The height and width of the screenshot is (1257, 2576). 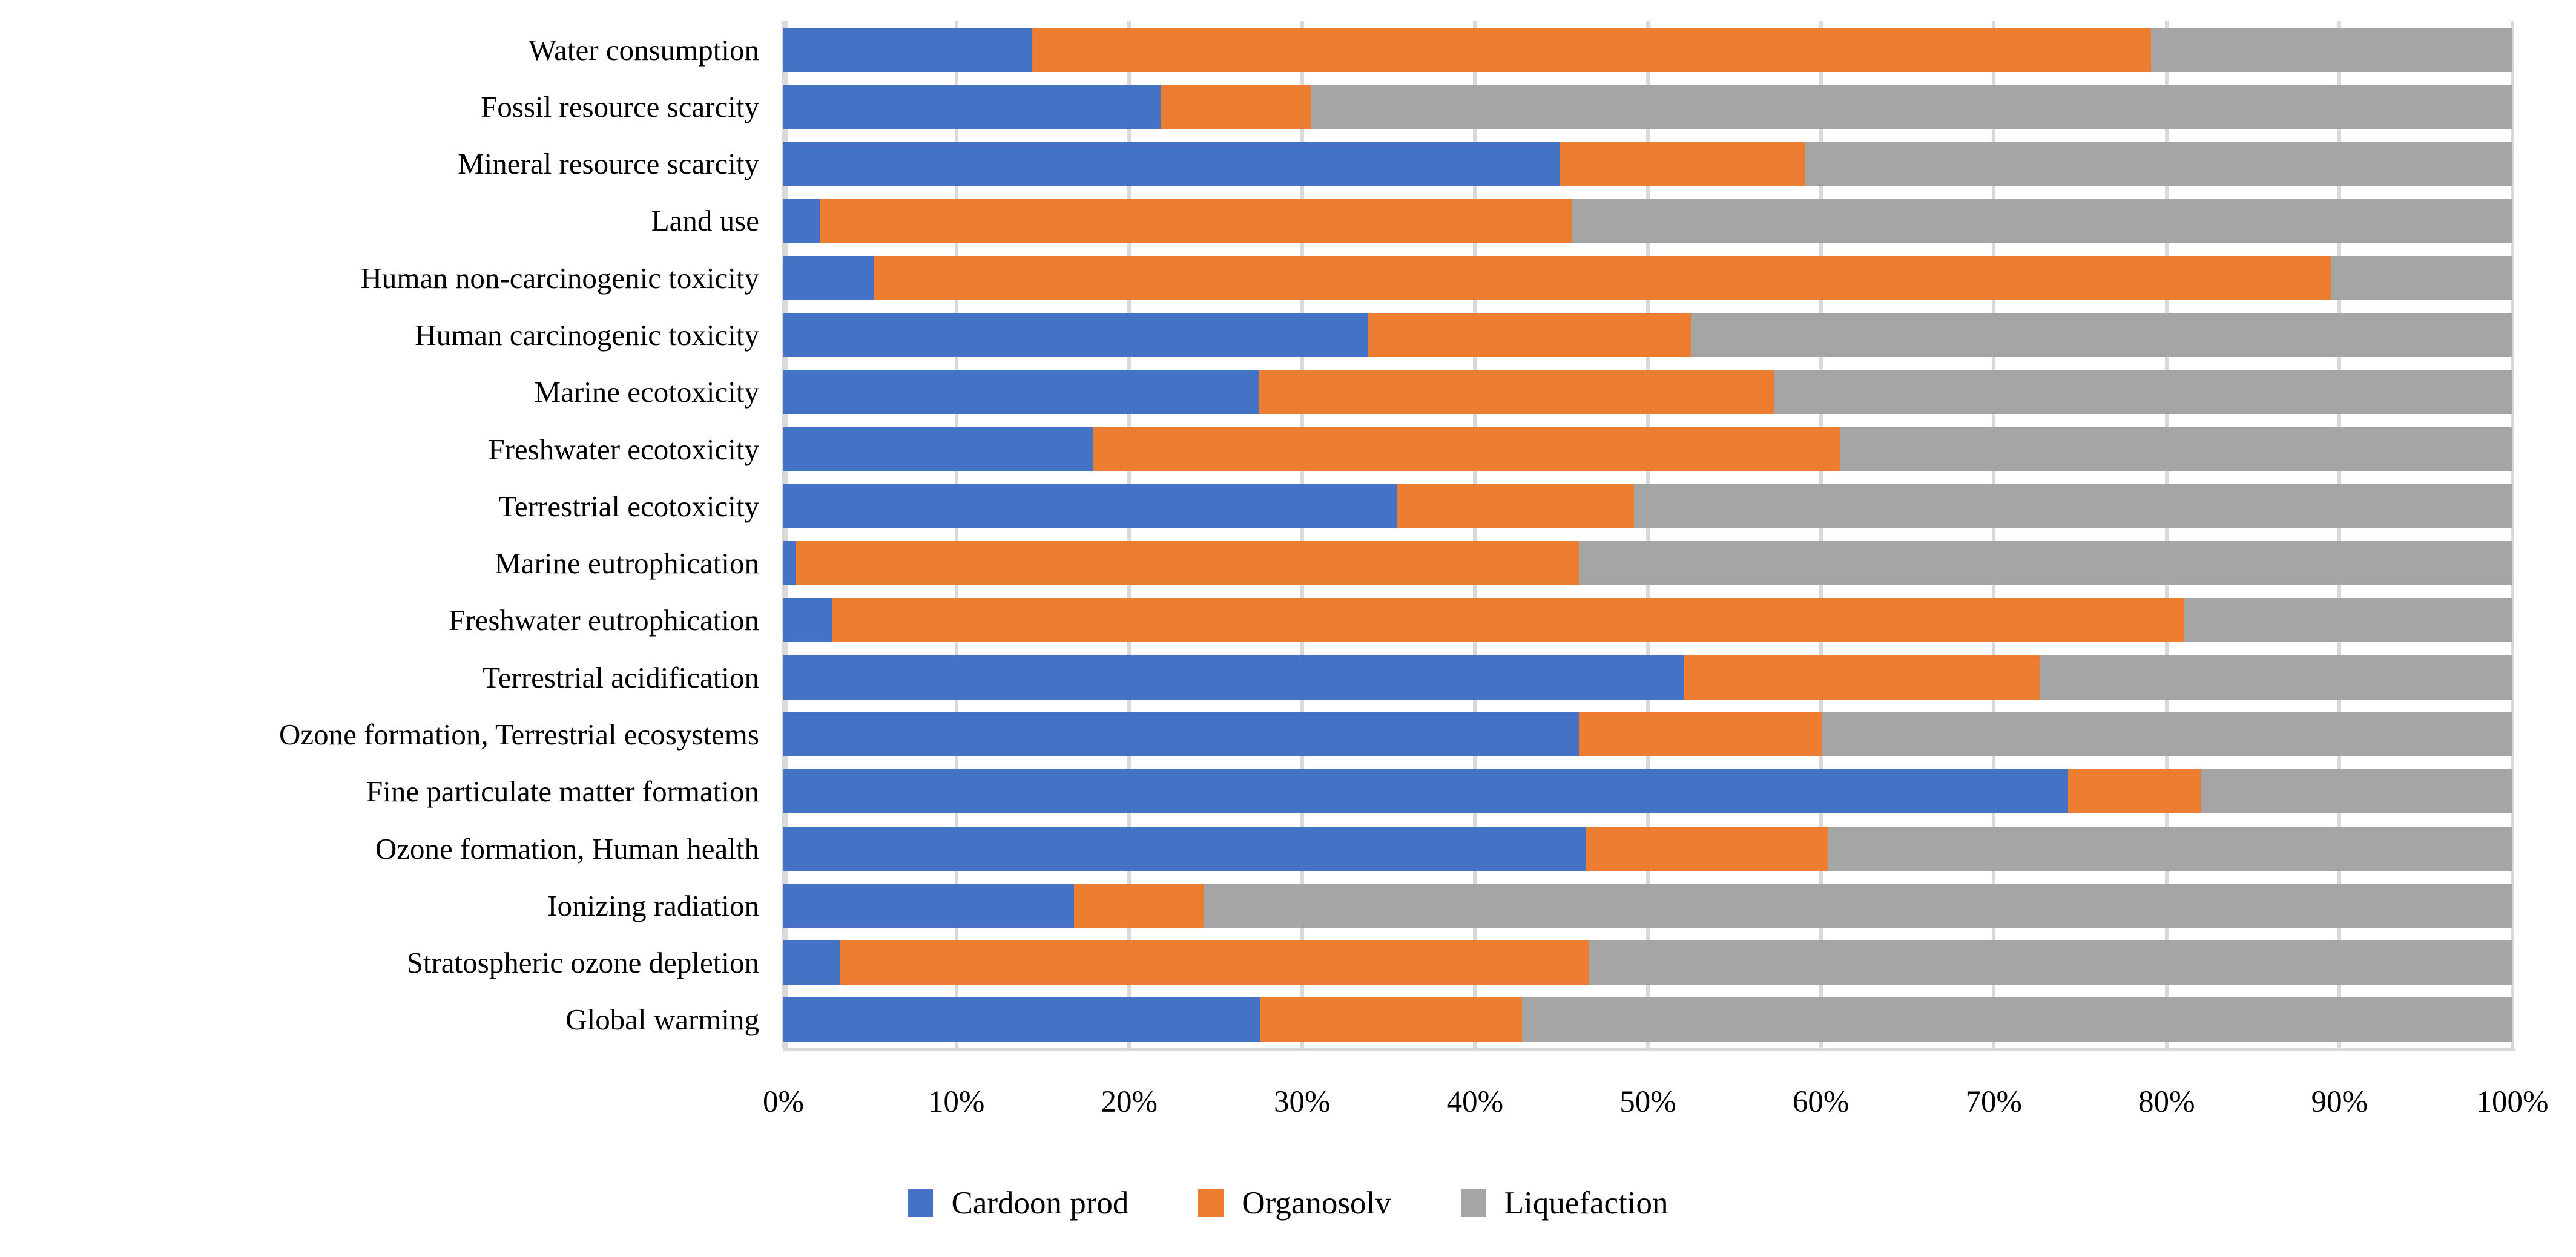 What do you see at coordinates (783, 1102) in the screenshot?
I see `x-tick-label: 0%` at bounding box center [783, 1102].